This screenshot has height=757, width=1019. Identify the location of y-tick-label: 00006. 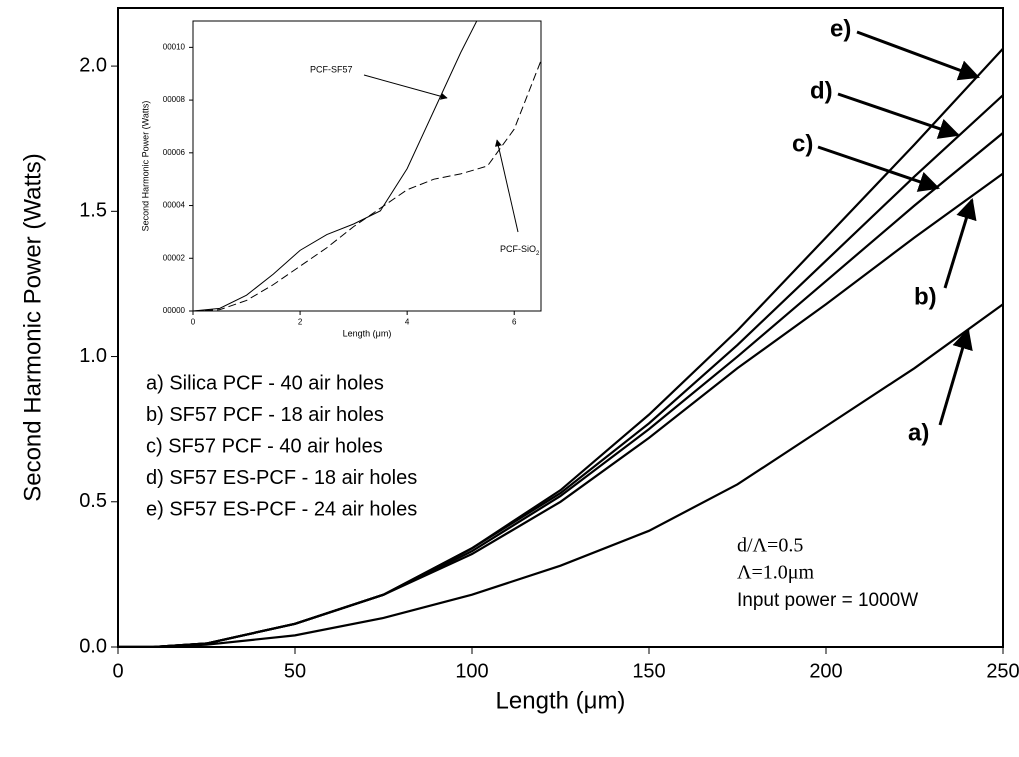
(174, 152).